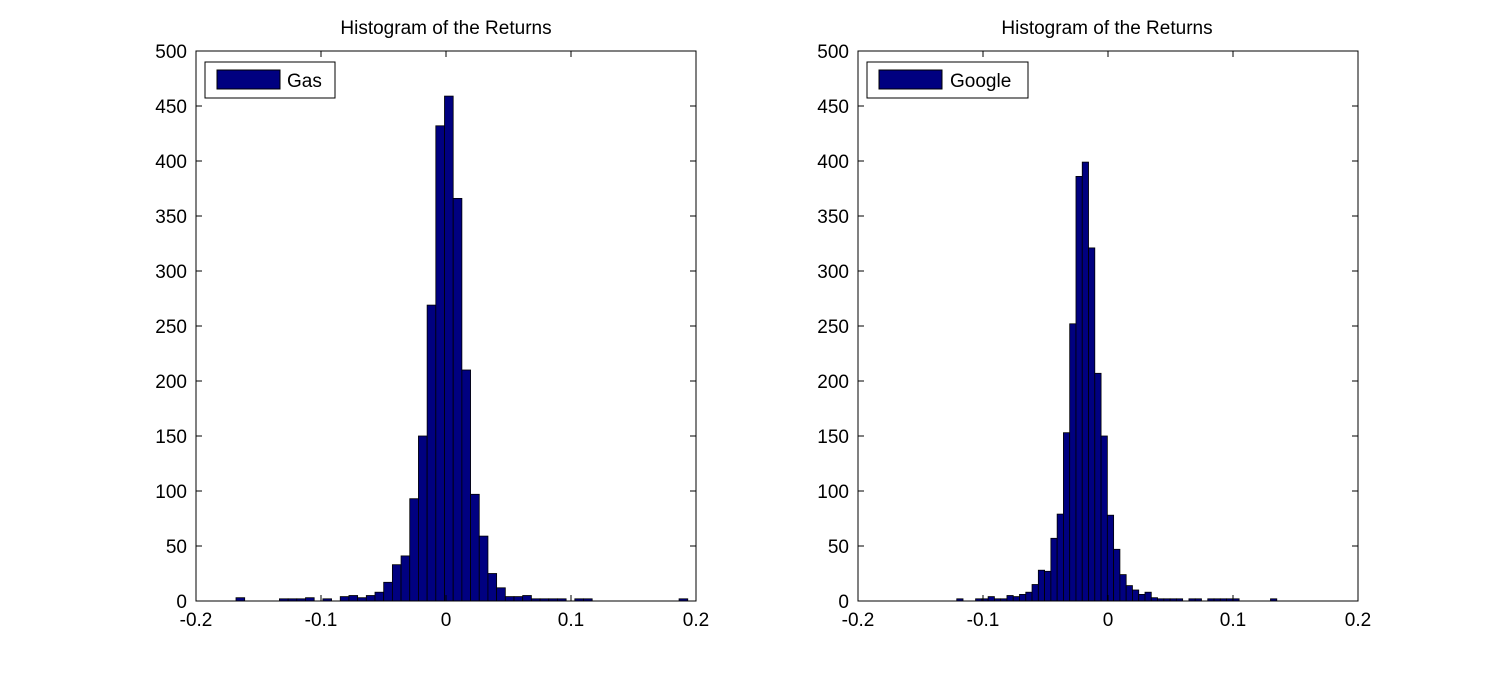 This screenshot has height=675, width=1500. Describe the element at coordinates (947, 80) in the screenshot. I see `legend: Google` at that location.